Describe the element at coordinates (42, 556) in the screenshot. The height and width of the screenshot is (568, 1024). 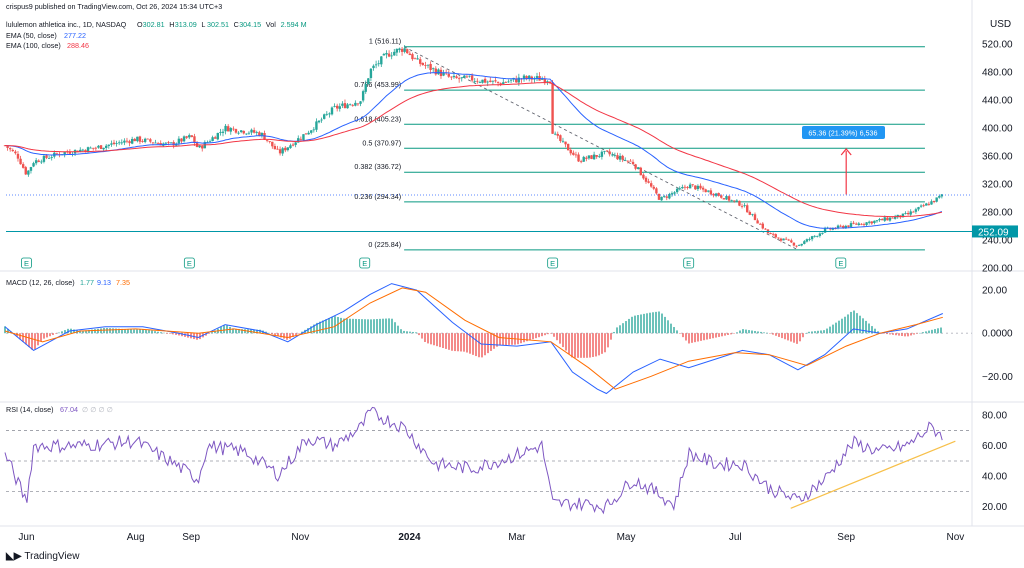
I see `tradingview-brand: ◣▶ TradingView` at that location.